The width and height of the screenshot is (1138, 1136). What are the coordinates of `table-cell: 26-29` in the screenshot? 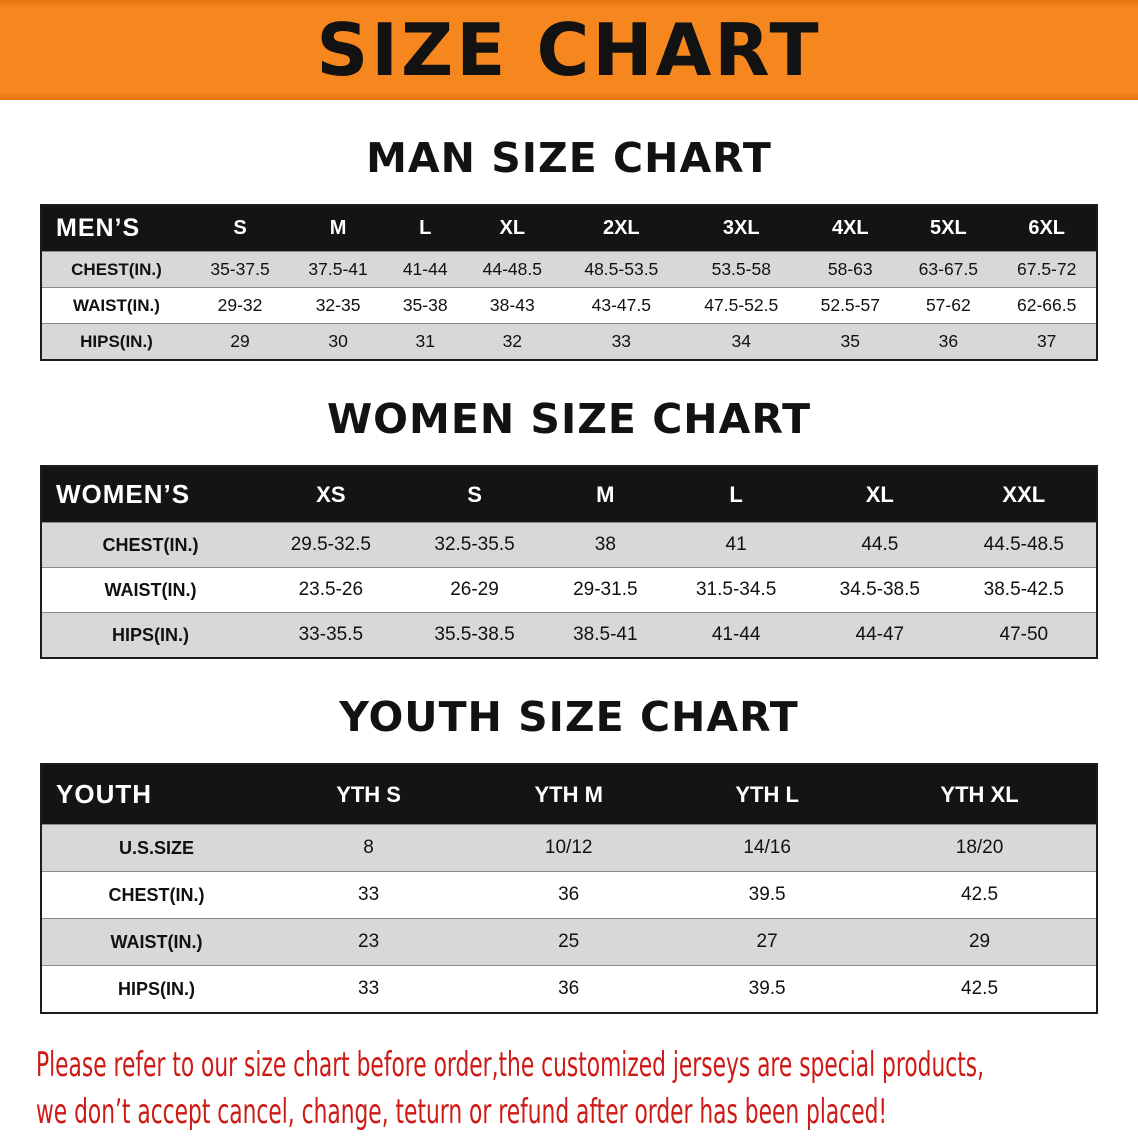 It's located at (474, 590).